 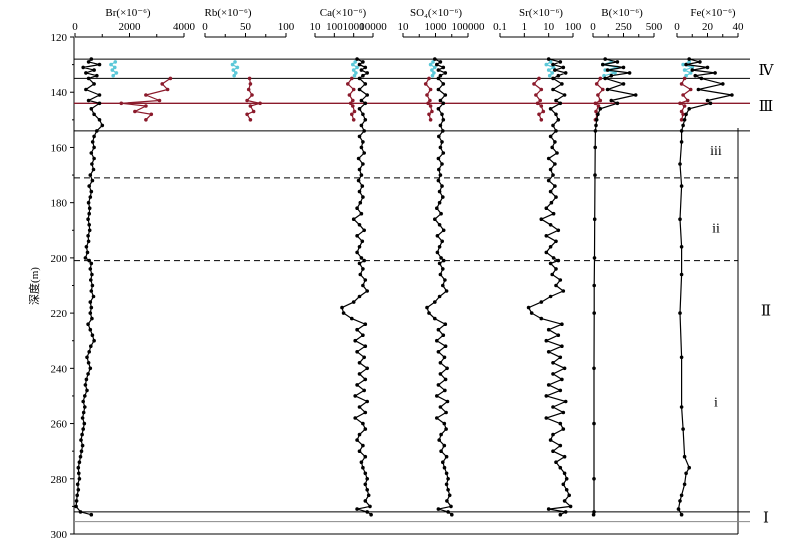 What do you see at coordinates (623, 27) in the screenshot?
I see `x-tick-label-B-250: 250` at bounding box center [623, 27].